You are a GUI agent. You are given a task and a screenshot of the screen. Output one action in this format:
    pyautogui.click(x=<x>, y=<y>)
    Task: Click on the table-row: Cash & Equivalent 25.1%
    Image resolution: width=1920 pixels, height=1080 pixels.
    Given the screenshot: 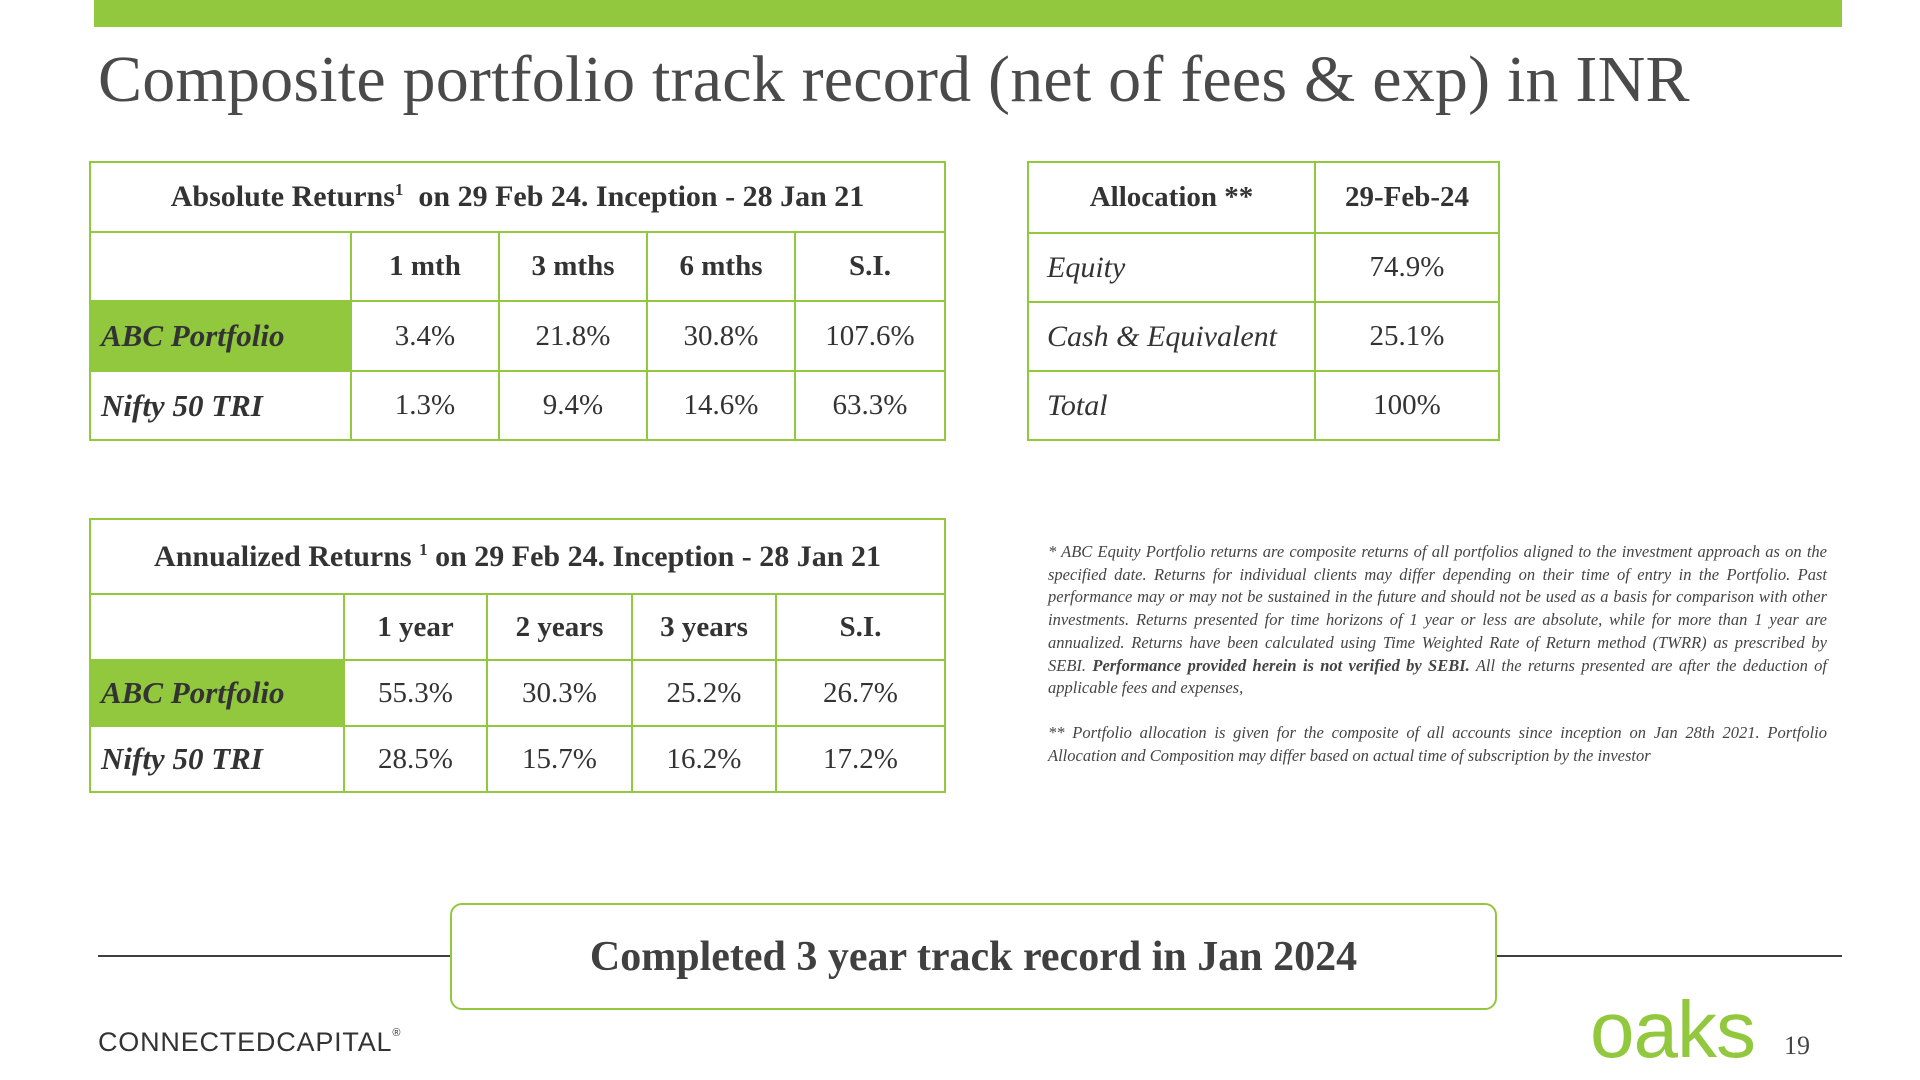 What is the action you would take?
    pyautogui.click(x=1263, y=336)
    